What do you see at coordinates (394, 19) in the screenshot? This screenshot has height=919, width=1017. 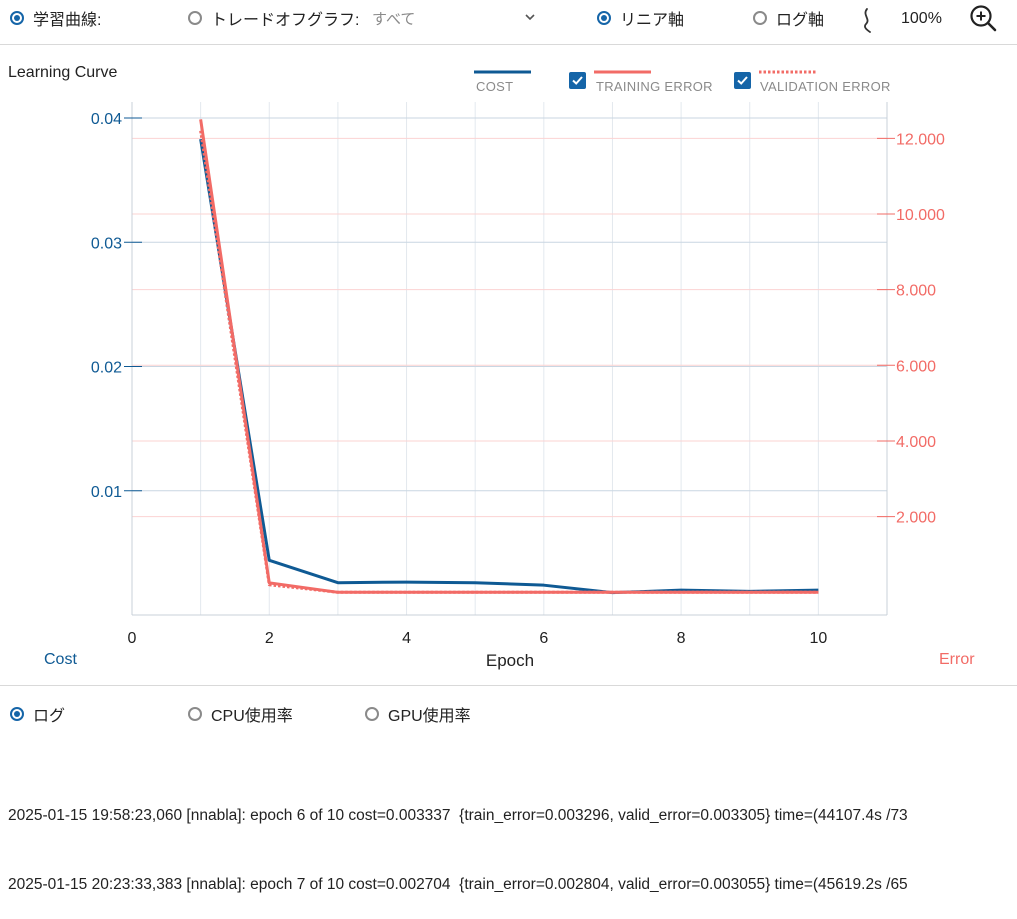 I see `filter-select-value: すべて` at bounding box center [394, 19].